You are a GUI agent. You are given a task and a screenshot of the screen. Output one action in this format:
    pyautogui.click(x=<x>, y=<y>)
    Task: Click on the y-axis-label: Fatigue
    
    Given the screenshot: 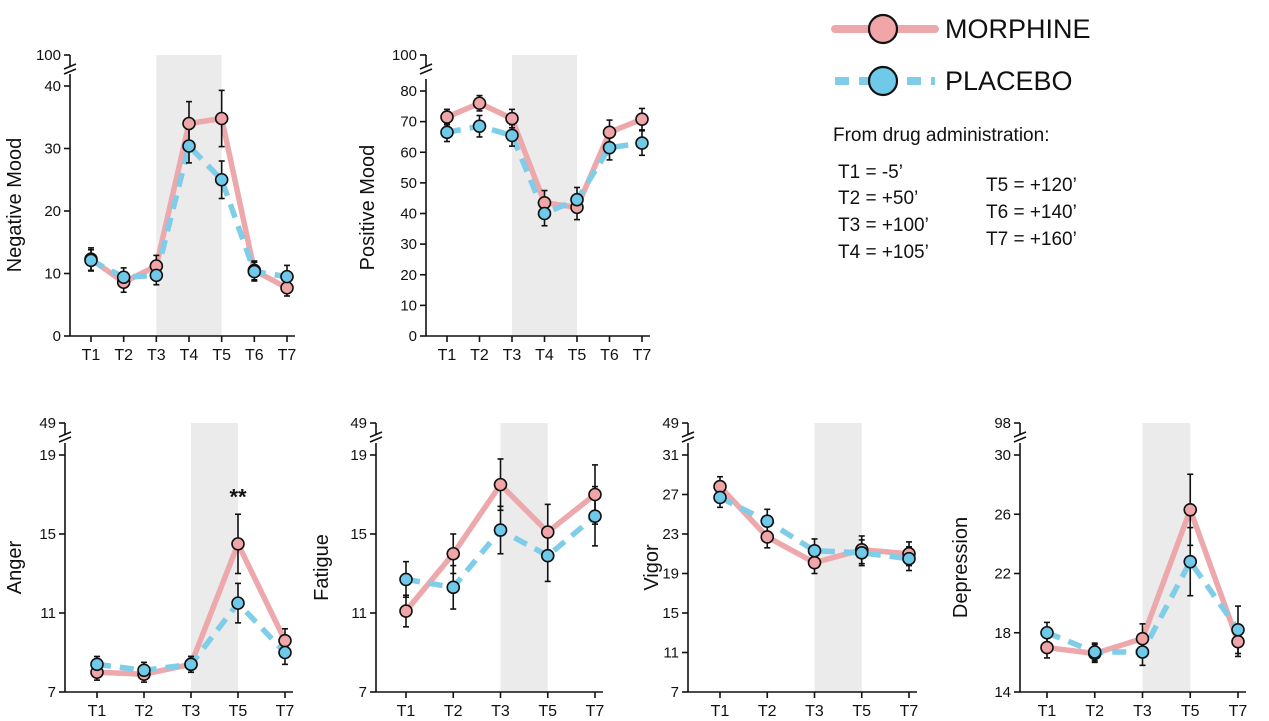 What is the action you would take?
    pyautogui.click(x=322, y=567)
    